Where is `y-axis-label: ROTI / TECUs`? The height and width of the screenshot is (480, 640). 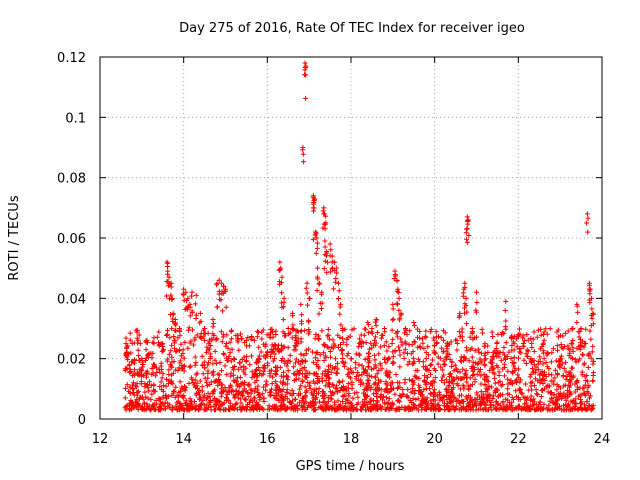 y-axis-label: ROTI / TECUs is located at coordinates (14, 237).